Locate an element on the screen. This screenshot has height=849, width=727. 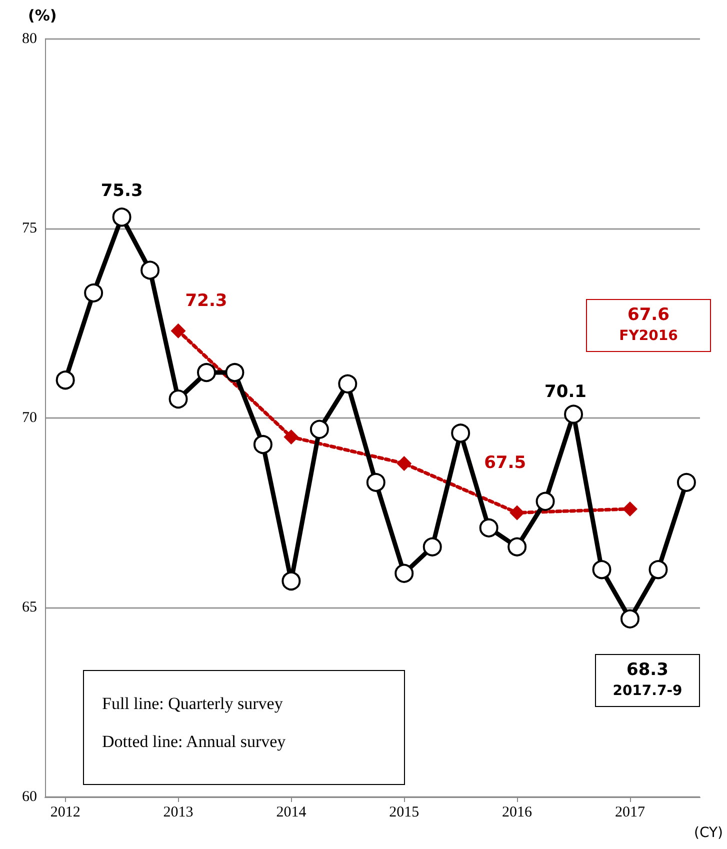
annotation: 68.3 2017.7-9 is located at coordinates (647, 680).